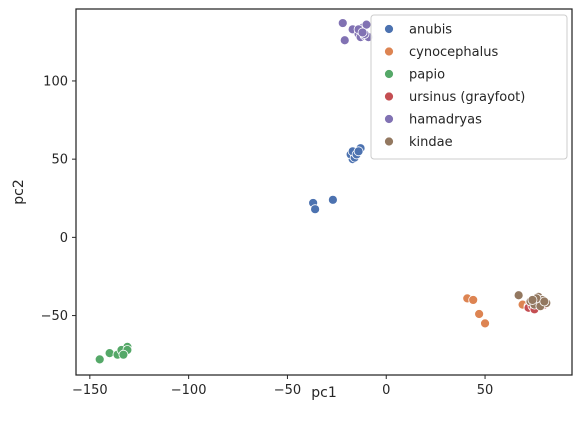 The height and width of the screenshot is (438, 581). I want to click on x-tick-label: −100, so click(189, 390).